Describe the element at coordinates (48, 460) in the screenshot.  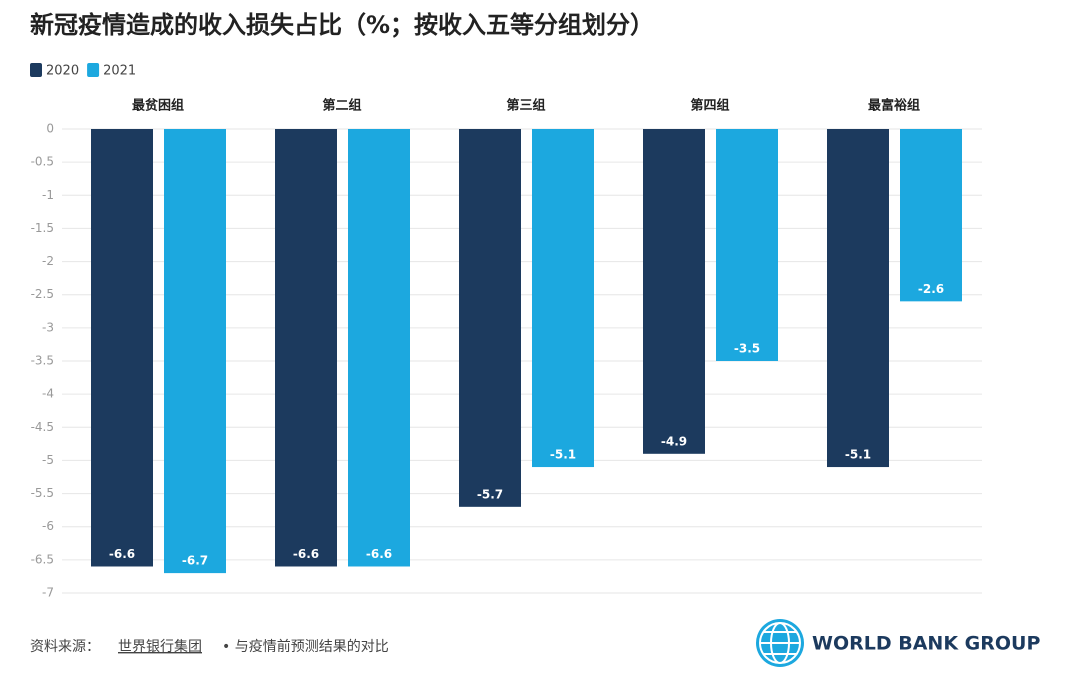
I see `y-tick-label: -5` at that location.